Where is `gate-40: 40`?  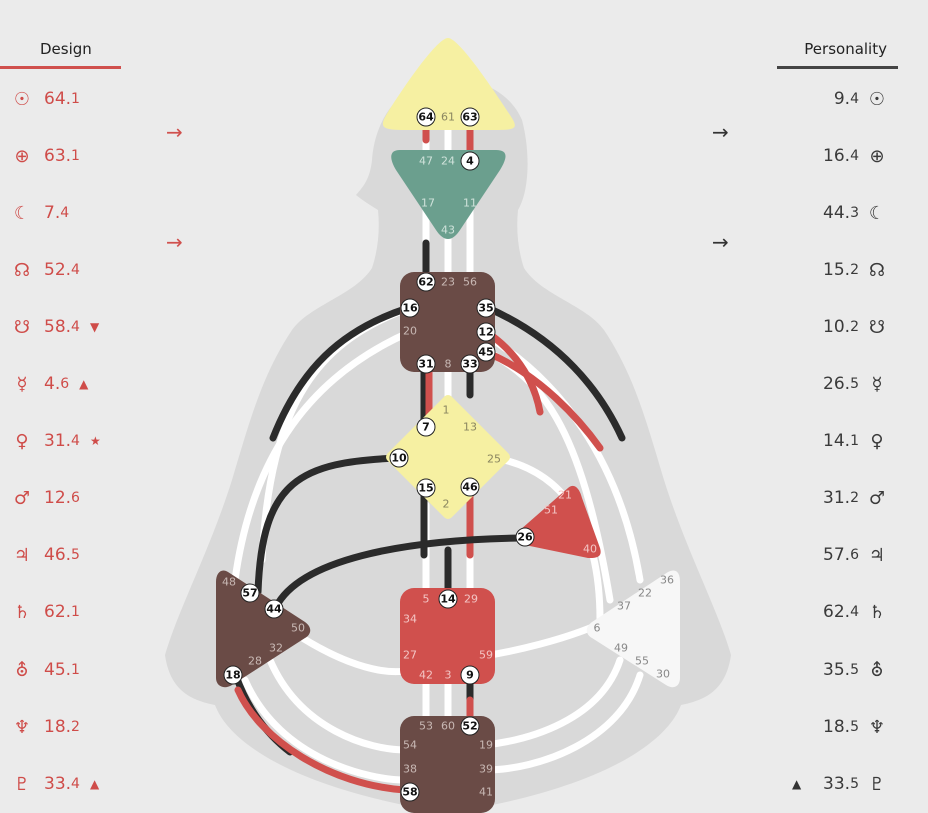
gate-40: 40 is located at coordinates (590, 549).